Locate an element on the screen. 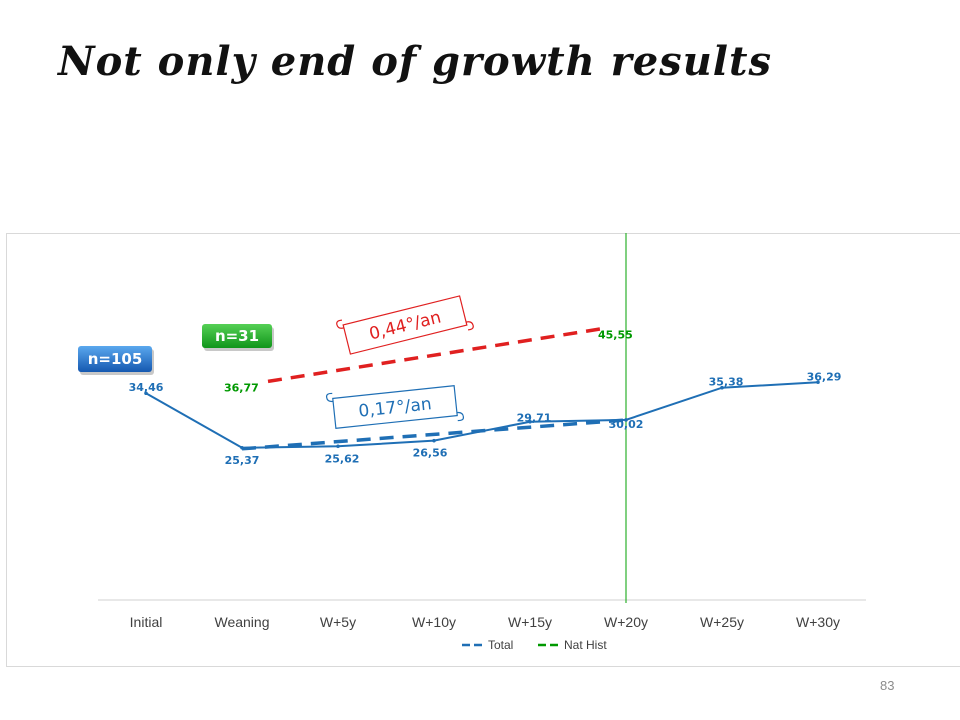  badge-n-total: n=105 is located at coordinates (116, 360).